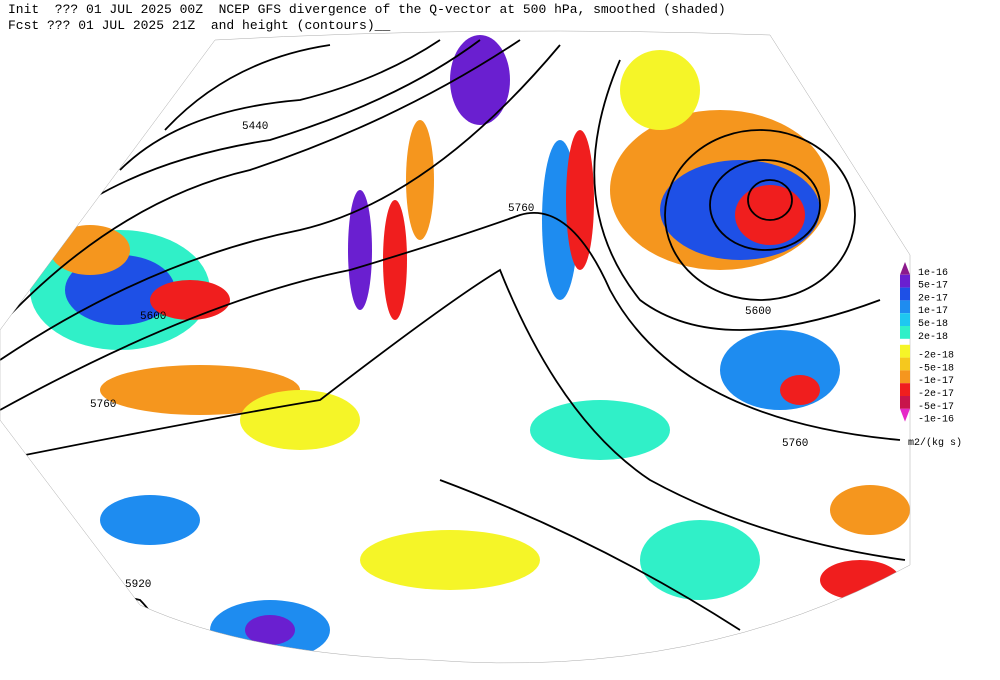  Describe the element at coordinates (936, 356) in the screenshot. I see `legend-label: -2e-18` at that location.